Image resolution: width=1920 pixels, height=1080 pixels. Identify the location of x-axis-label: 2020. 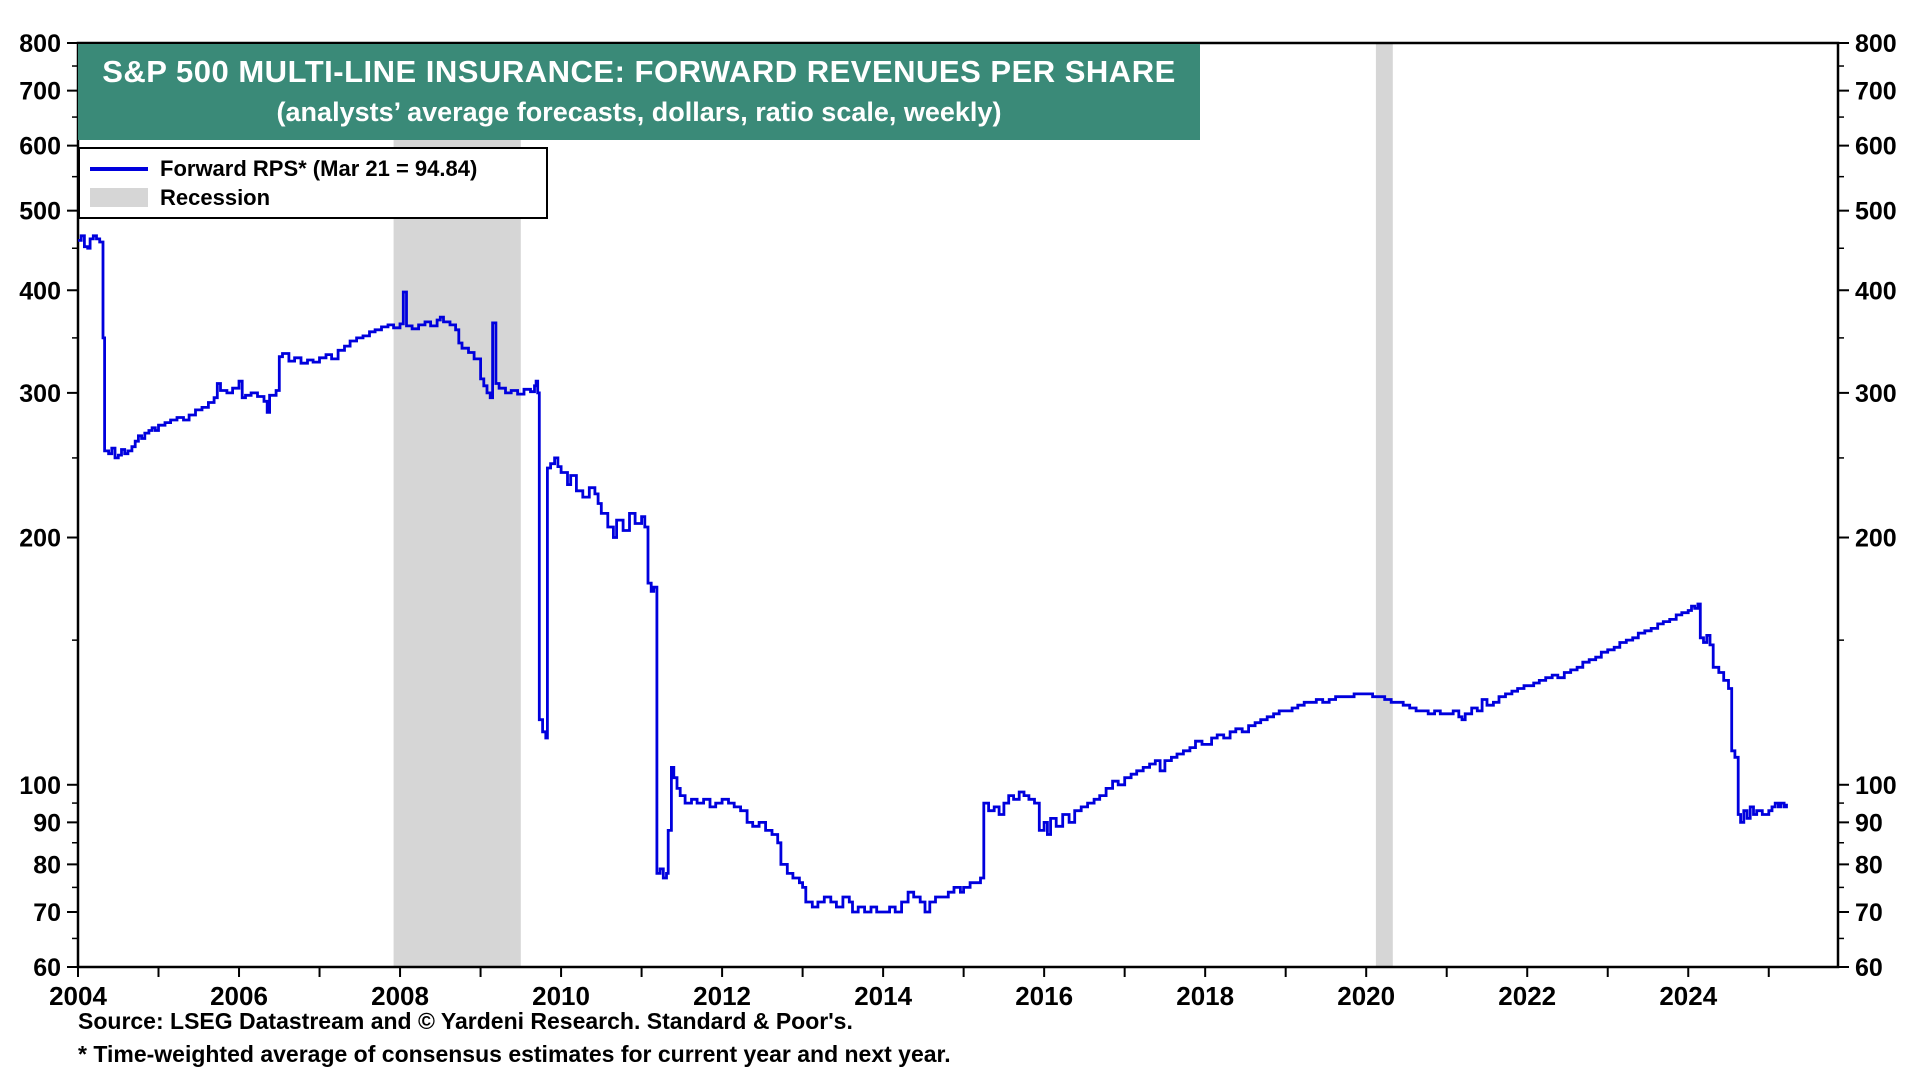
(1366, 996).